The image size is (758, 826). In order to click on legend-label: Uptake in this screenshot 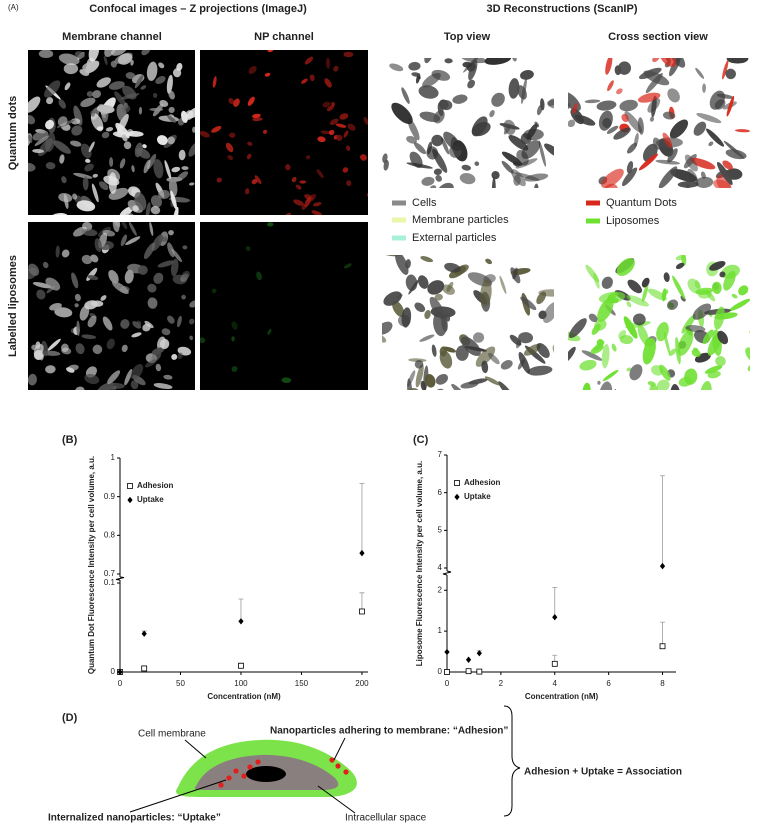, I will do `click(150, 499)`.